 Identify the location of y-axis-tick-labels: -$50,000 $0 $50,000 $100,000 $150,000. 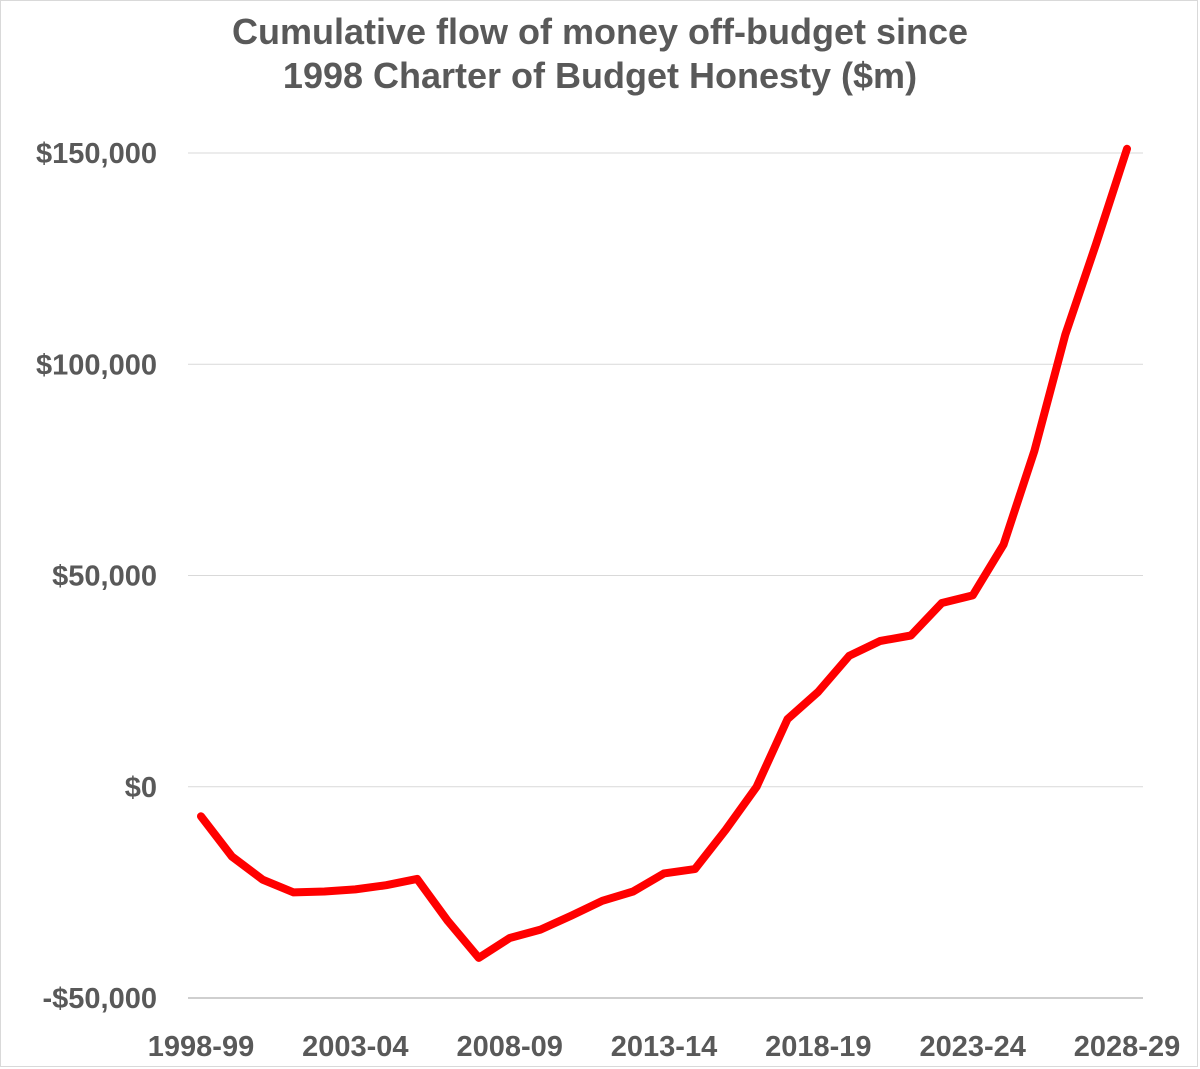
(96, 576).